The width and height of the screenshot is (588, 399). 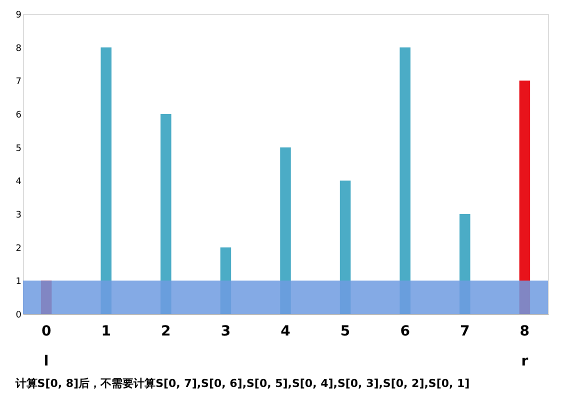 What do you see at coordinates (525, 347) in the screenshot?
I see `x-tick-label: 8 r` at bounding box center [525, 347].